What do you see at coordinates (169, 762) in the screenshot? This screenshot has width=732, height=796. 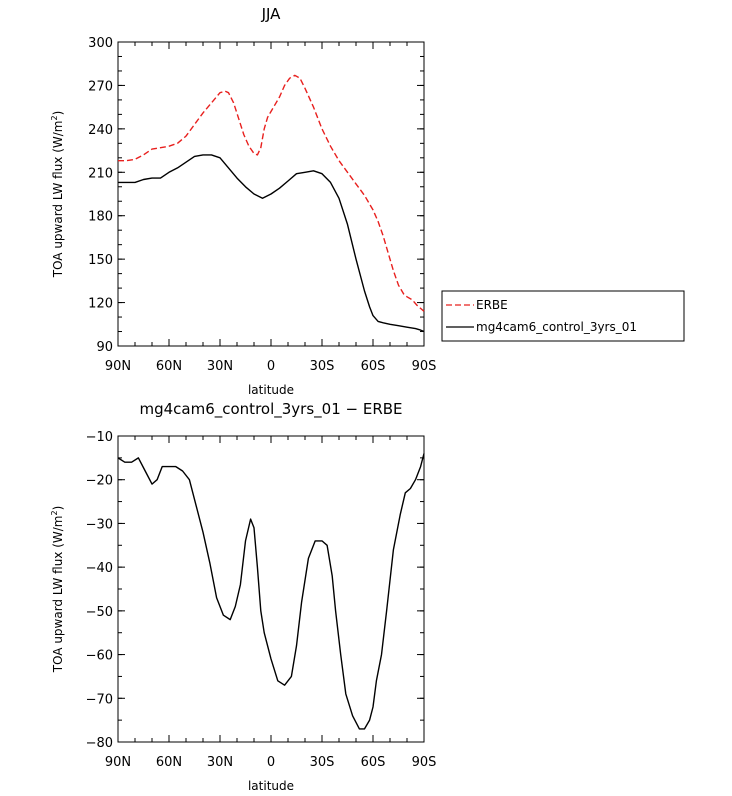 I see `bottom-x-tick-label: 60N` at bounding box center [169, 762].